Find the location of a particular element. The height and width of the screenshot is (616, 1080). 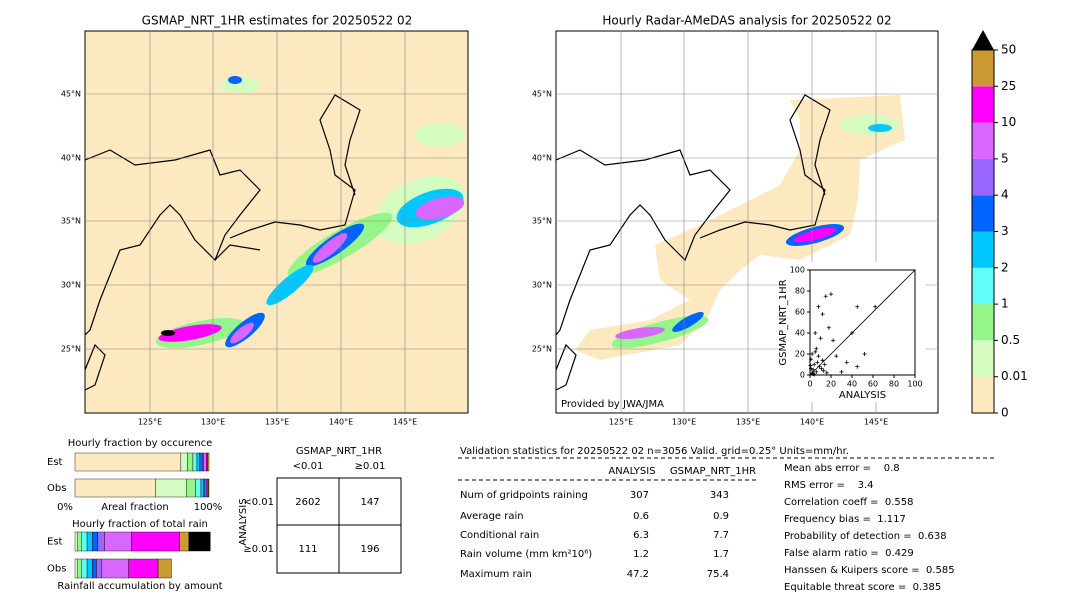

diagonal is located at coordinates (862, 322).